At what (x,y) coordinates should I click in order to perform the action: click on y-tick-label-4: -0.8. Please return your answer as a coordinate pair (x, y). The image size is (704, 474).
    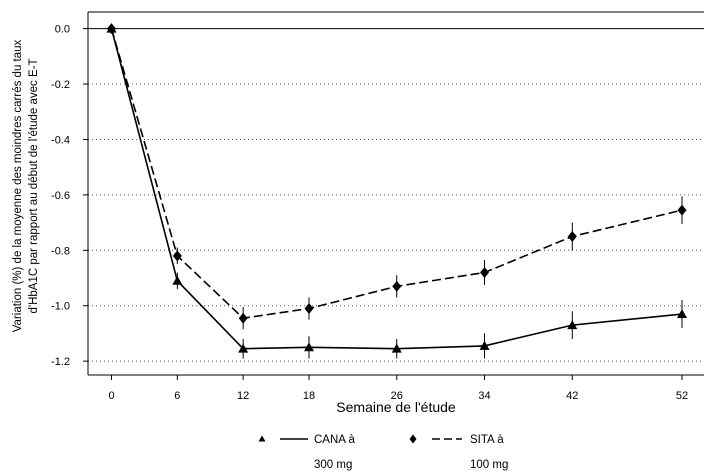
    Looking at the image, I should click on (60, 251).